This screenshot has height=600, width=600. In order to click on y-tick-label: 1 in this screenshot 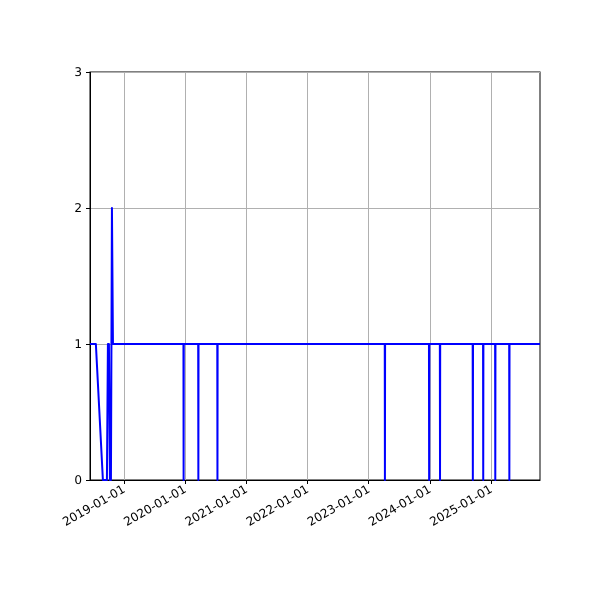, I will do `click(78, 344)`.